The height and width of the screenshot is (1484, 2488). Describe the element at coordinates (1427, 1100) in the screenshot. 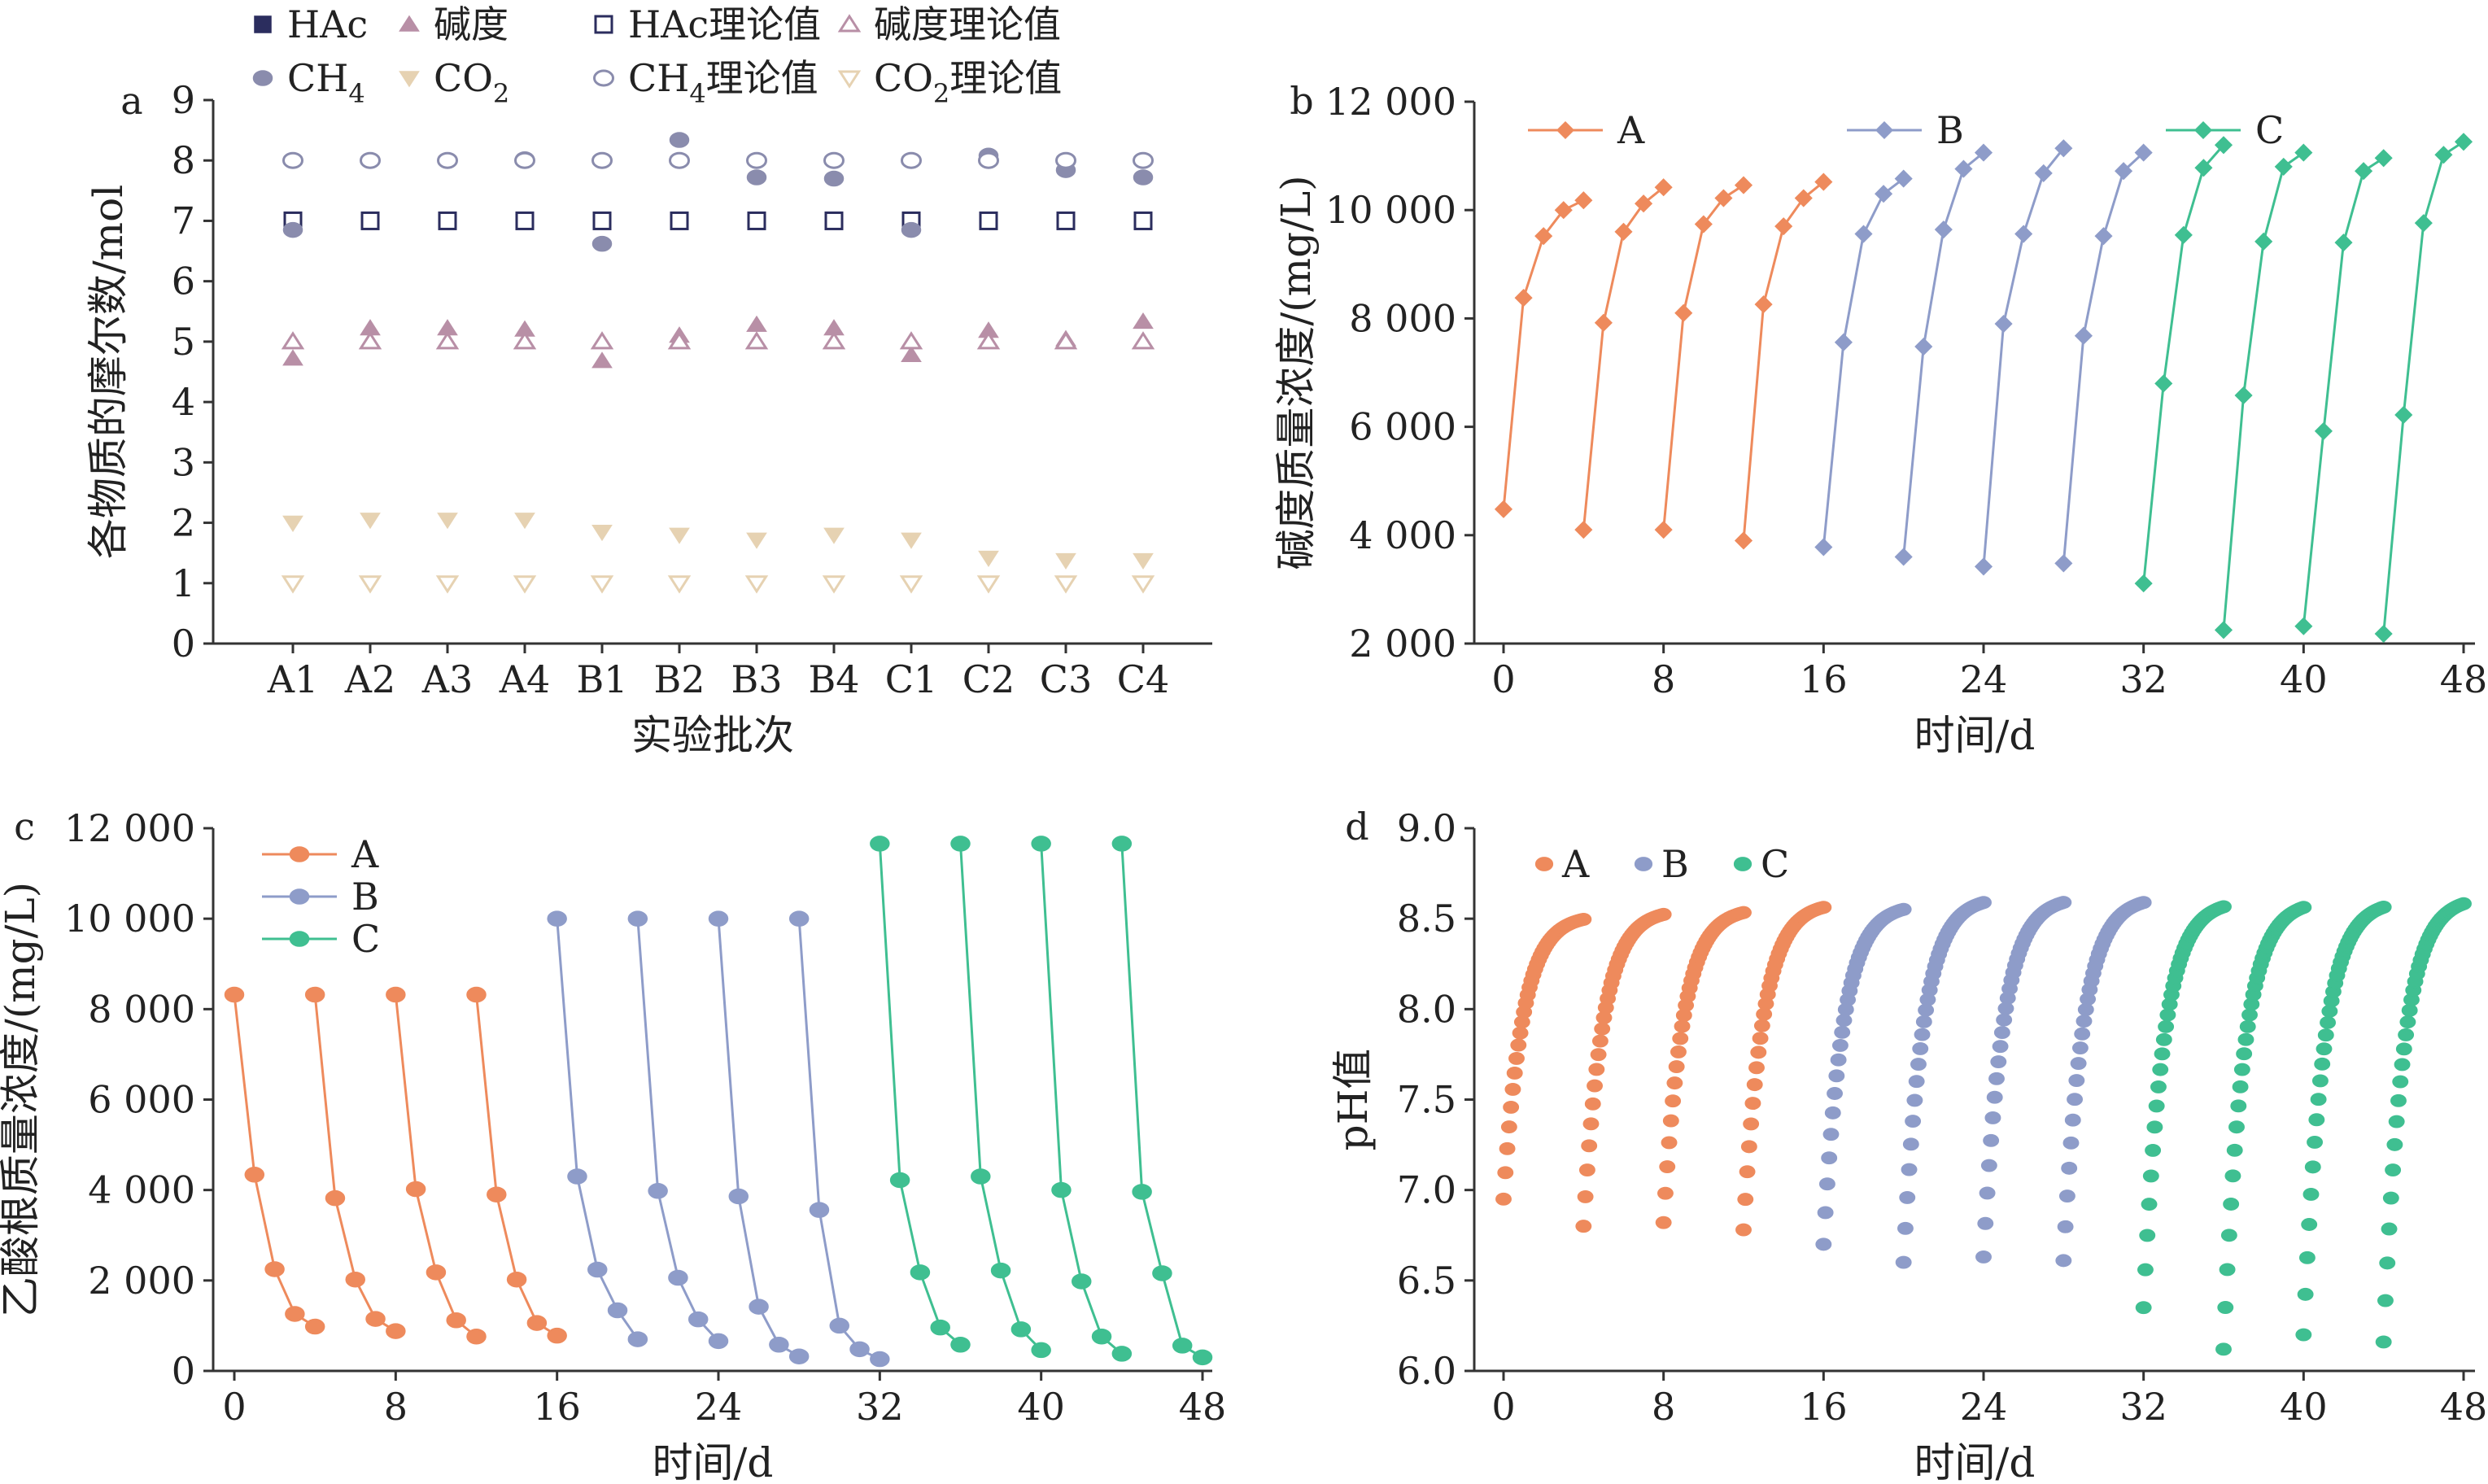

I see `y-tick-label: 7.5` at that location.